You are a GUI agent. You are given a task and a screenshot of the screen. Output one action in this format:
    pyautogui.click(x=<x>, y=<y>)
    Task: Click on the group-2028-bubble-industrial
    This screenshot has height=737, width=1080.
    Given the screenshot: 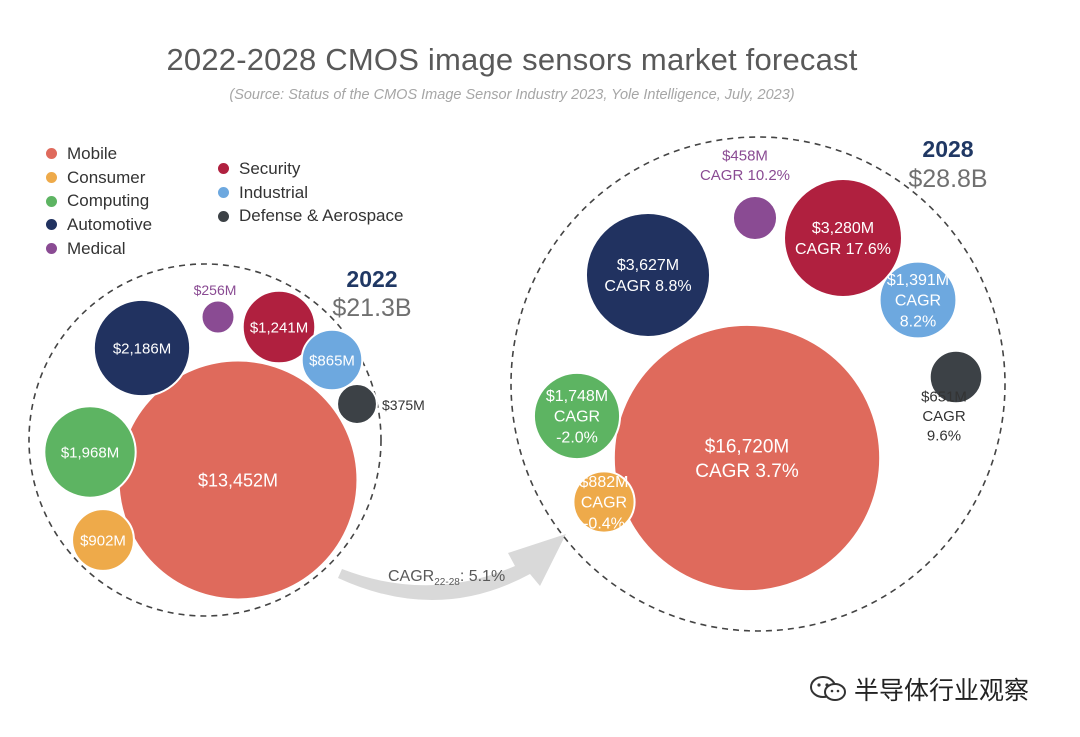 What is the action you would take?
    pyautogui.click(x=918, y=300)
    